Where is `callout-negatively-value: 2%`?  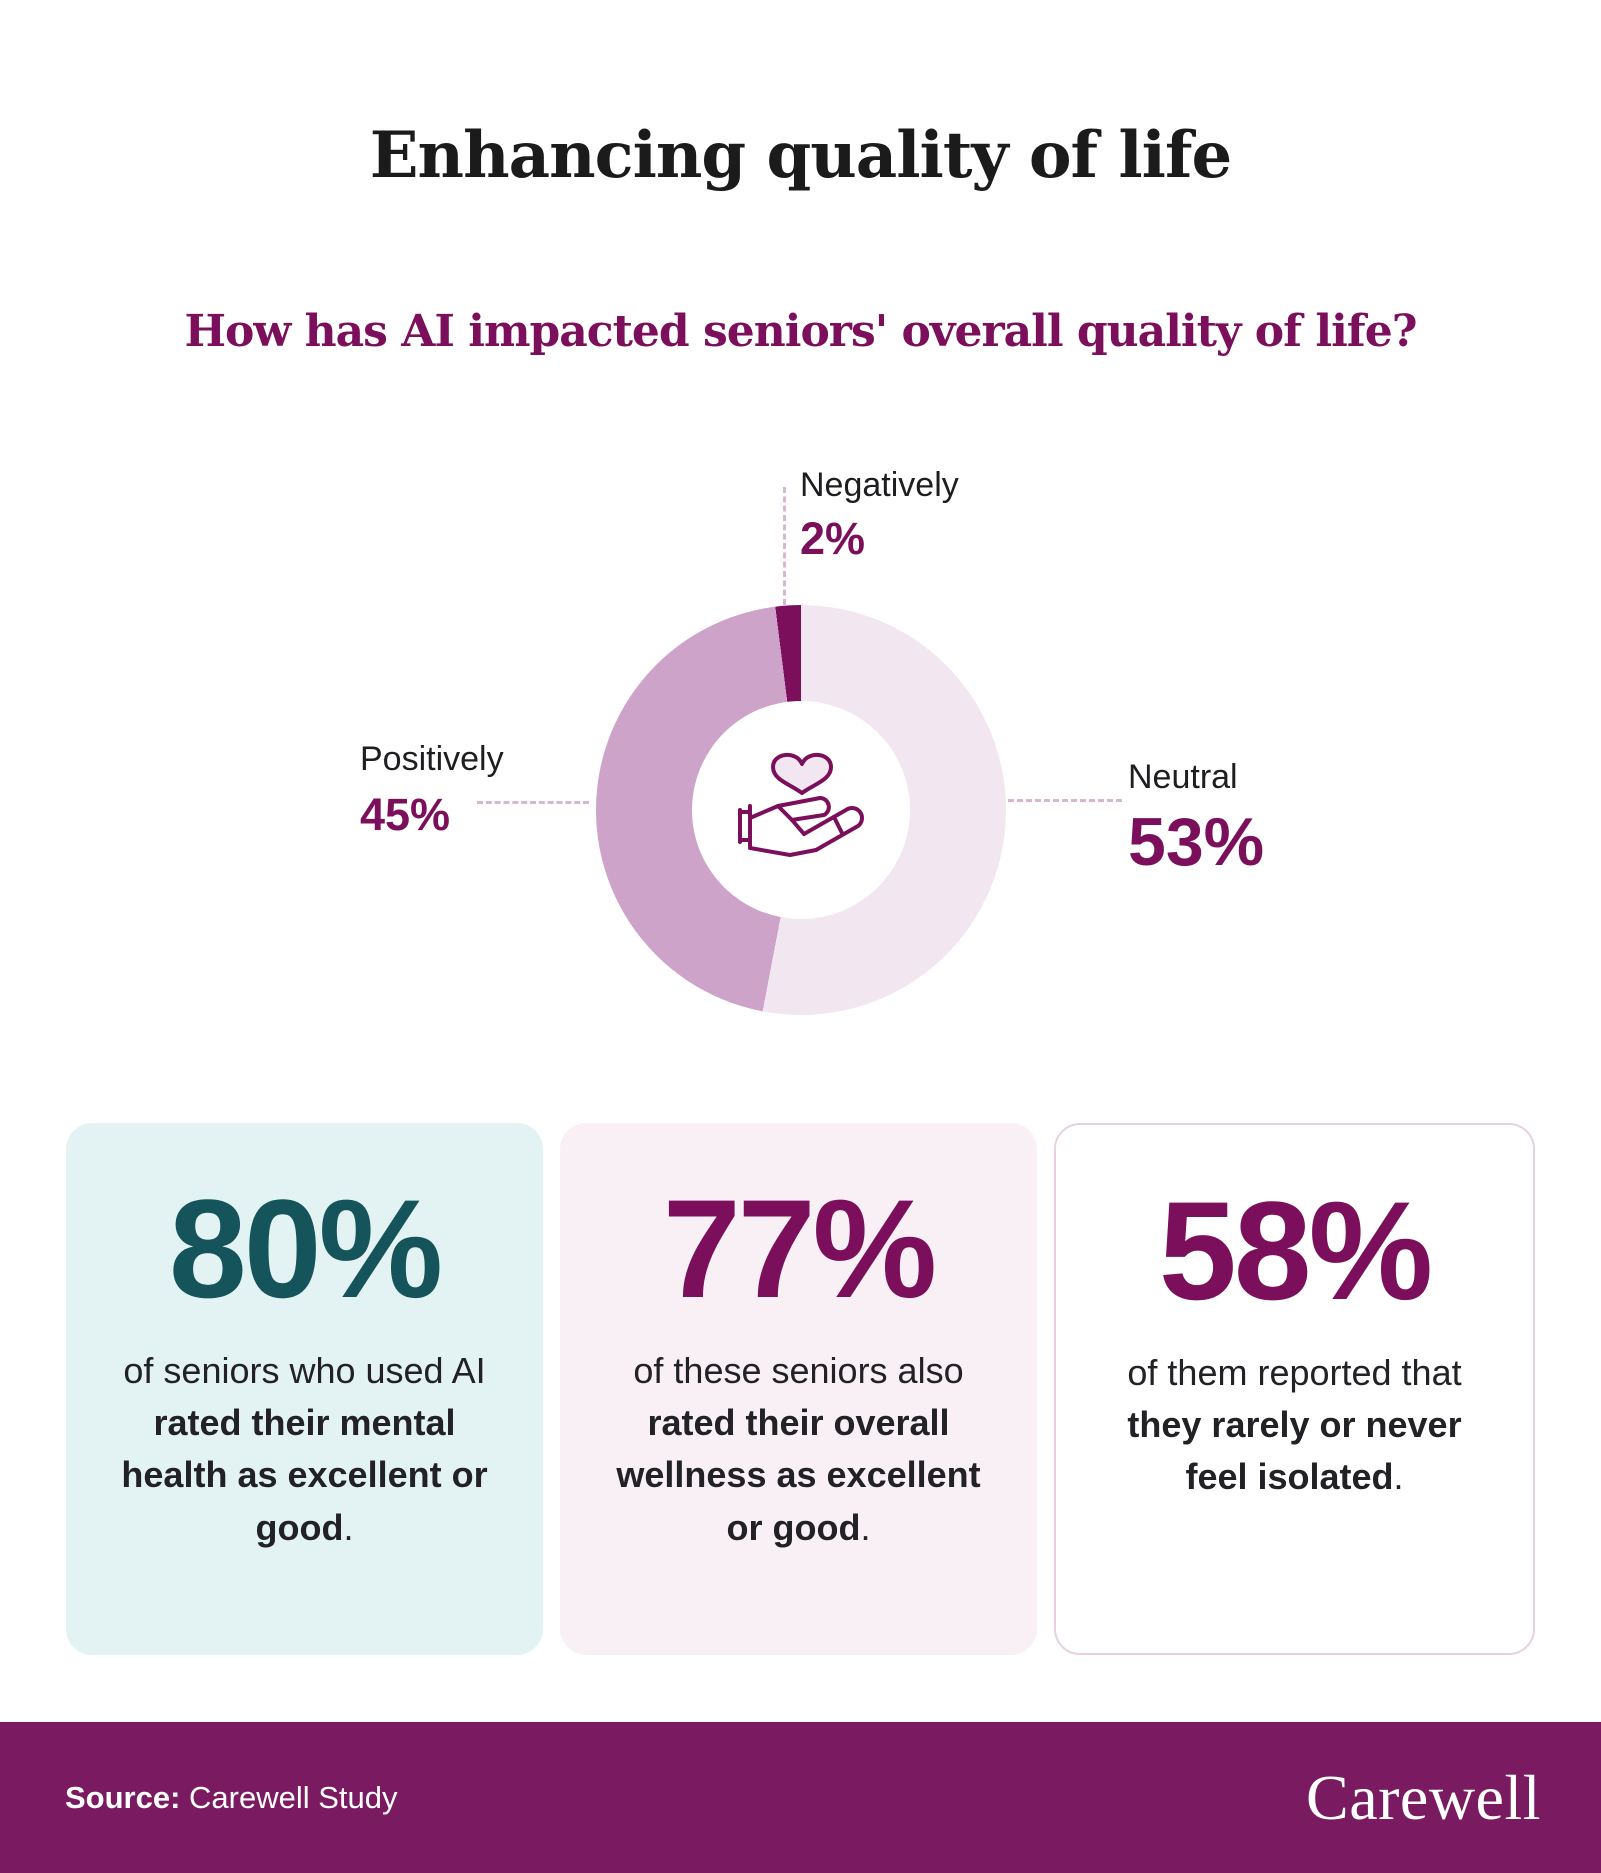 callout-negatively-value: 2% is located at coordinates (833, 538).